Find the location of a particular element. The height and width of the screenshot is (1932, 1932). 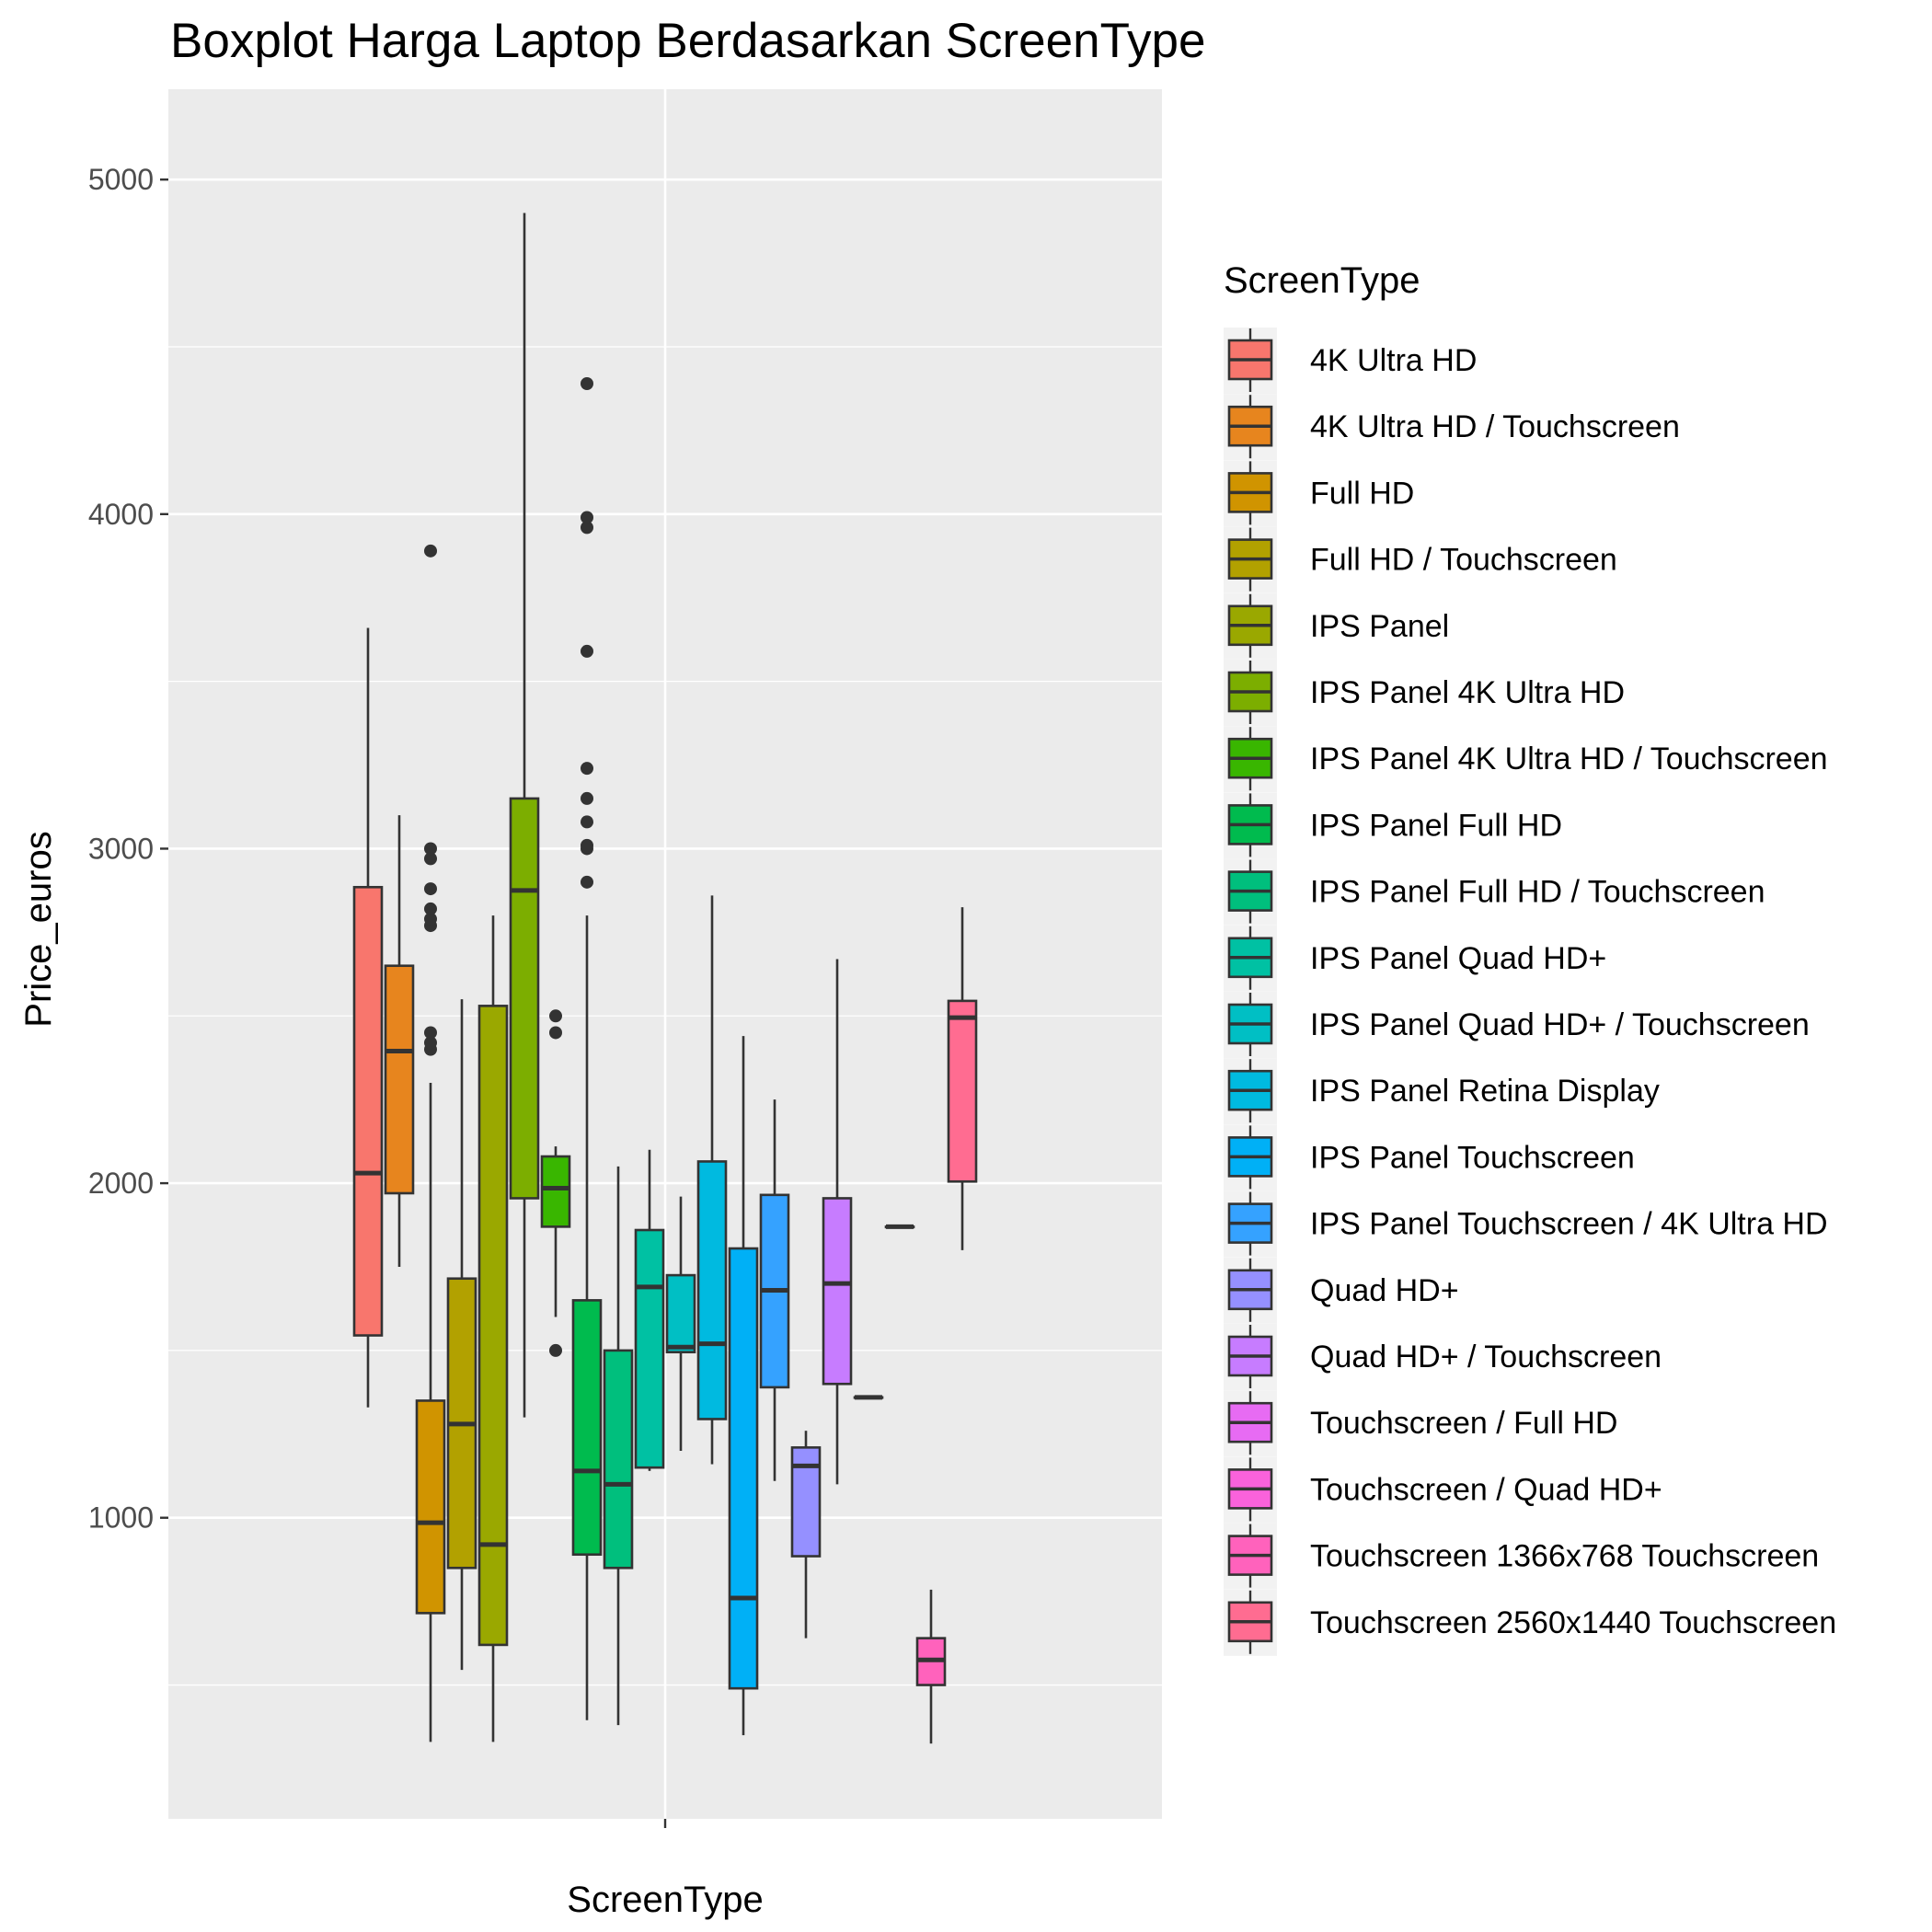

legend-item: Touchscreen 1366x768 Touchscreen is located at coordinates (1521, 1556).